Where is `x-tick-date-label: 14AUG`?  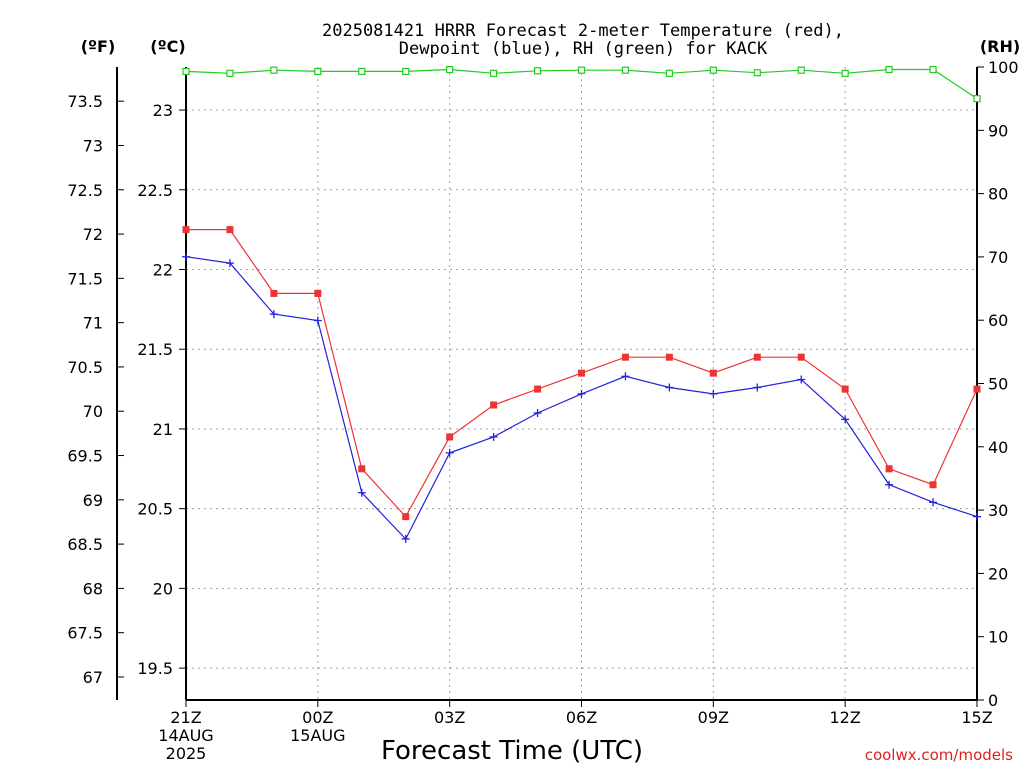 x-tick-date-label: 14AUG is located at coordinates (185, 735).